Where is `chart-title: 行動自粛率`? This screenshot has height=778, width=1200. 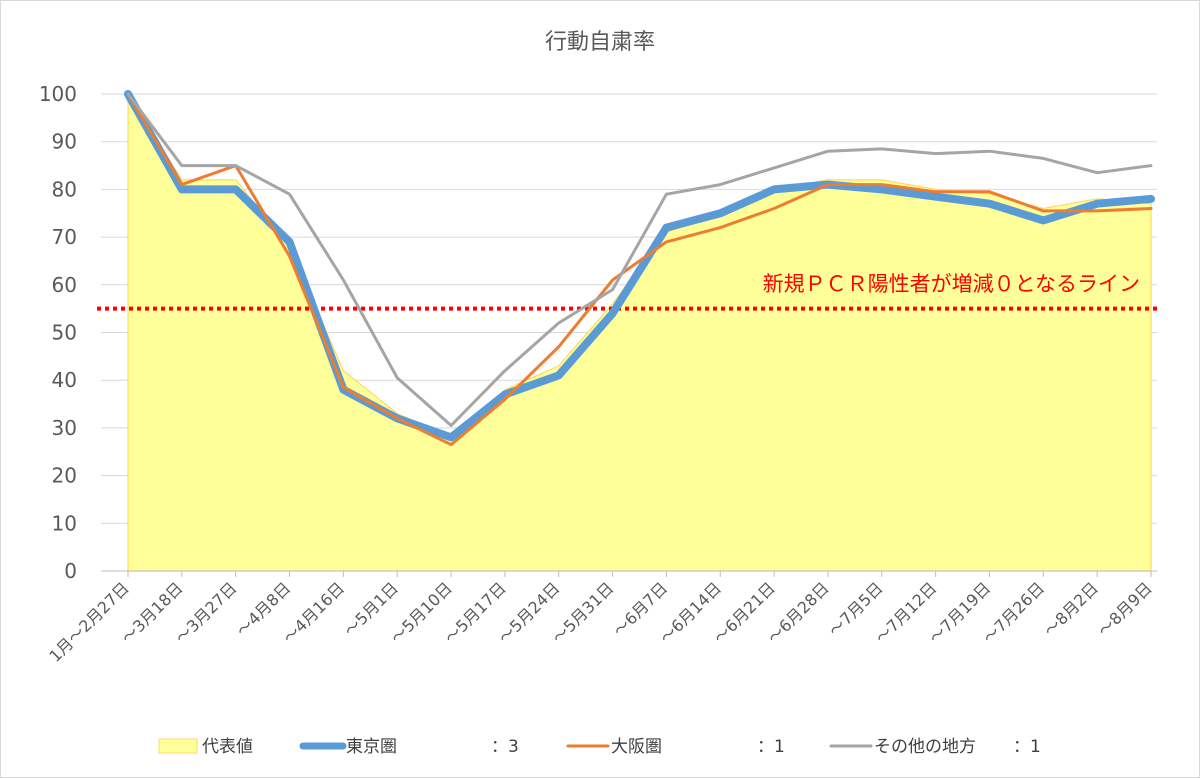
chart-title: 行動自粛率 is located at coordinates (600, 42).